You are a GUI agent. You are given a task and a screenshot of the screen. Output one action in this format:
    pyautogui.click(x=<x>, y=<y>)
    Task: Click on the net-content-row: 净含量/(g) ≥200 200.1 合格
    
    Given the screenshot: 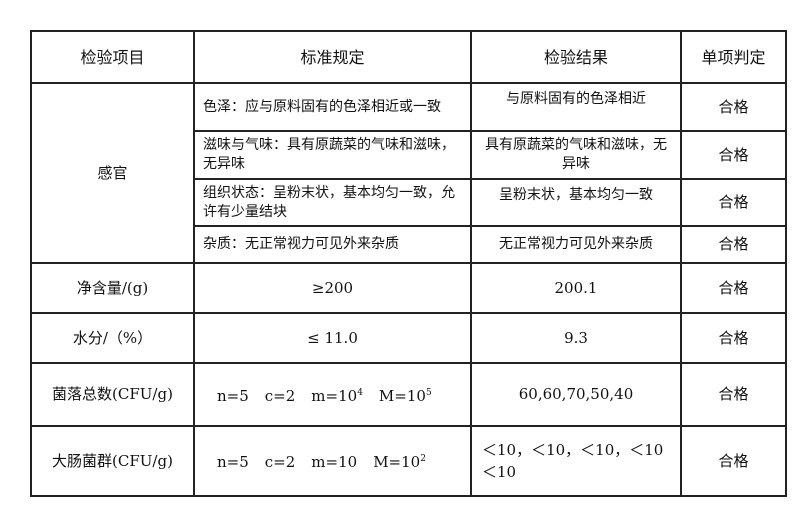 What is the action you would take?
    pyautogui.click(x=408, y=288)
    